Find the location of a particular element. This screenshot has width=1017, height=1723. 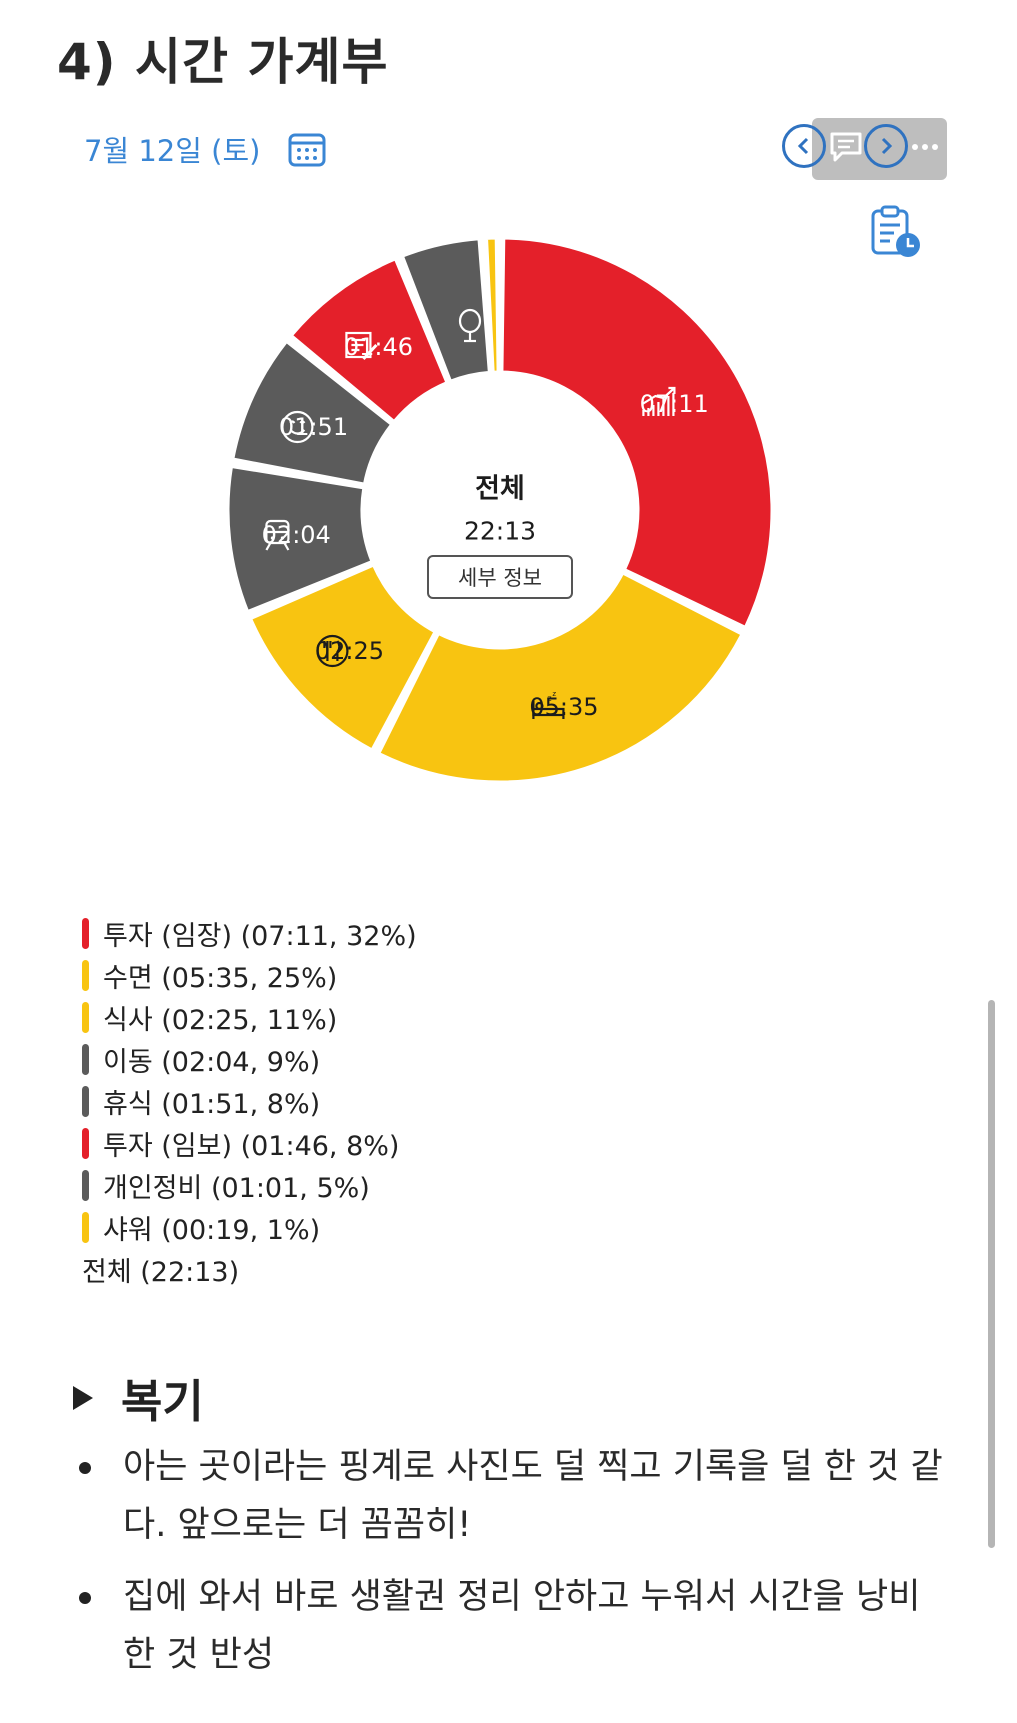

legend-item: 투자 (임장) (07:11, 32%) is located at coordinates (249, 933).